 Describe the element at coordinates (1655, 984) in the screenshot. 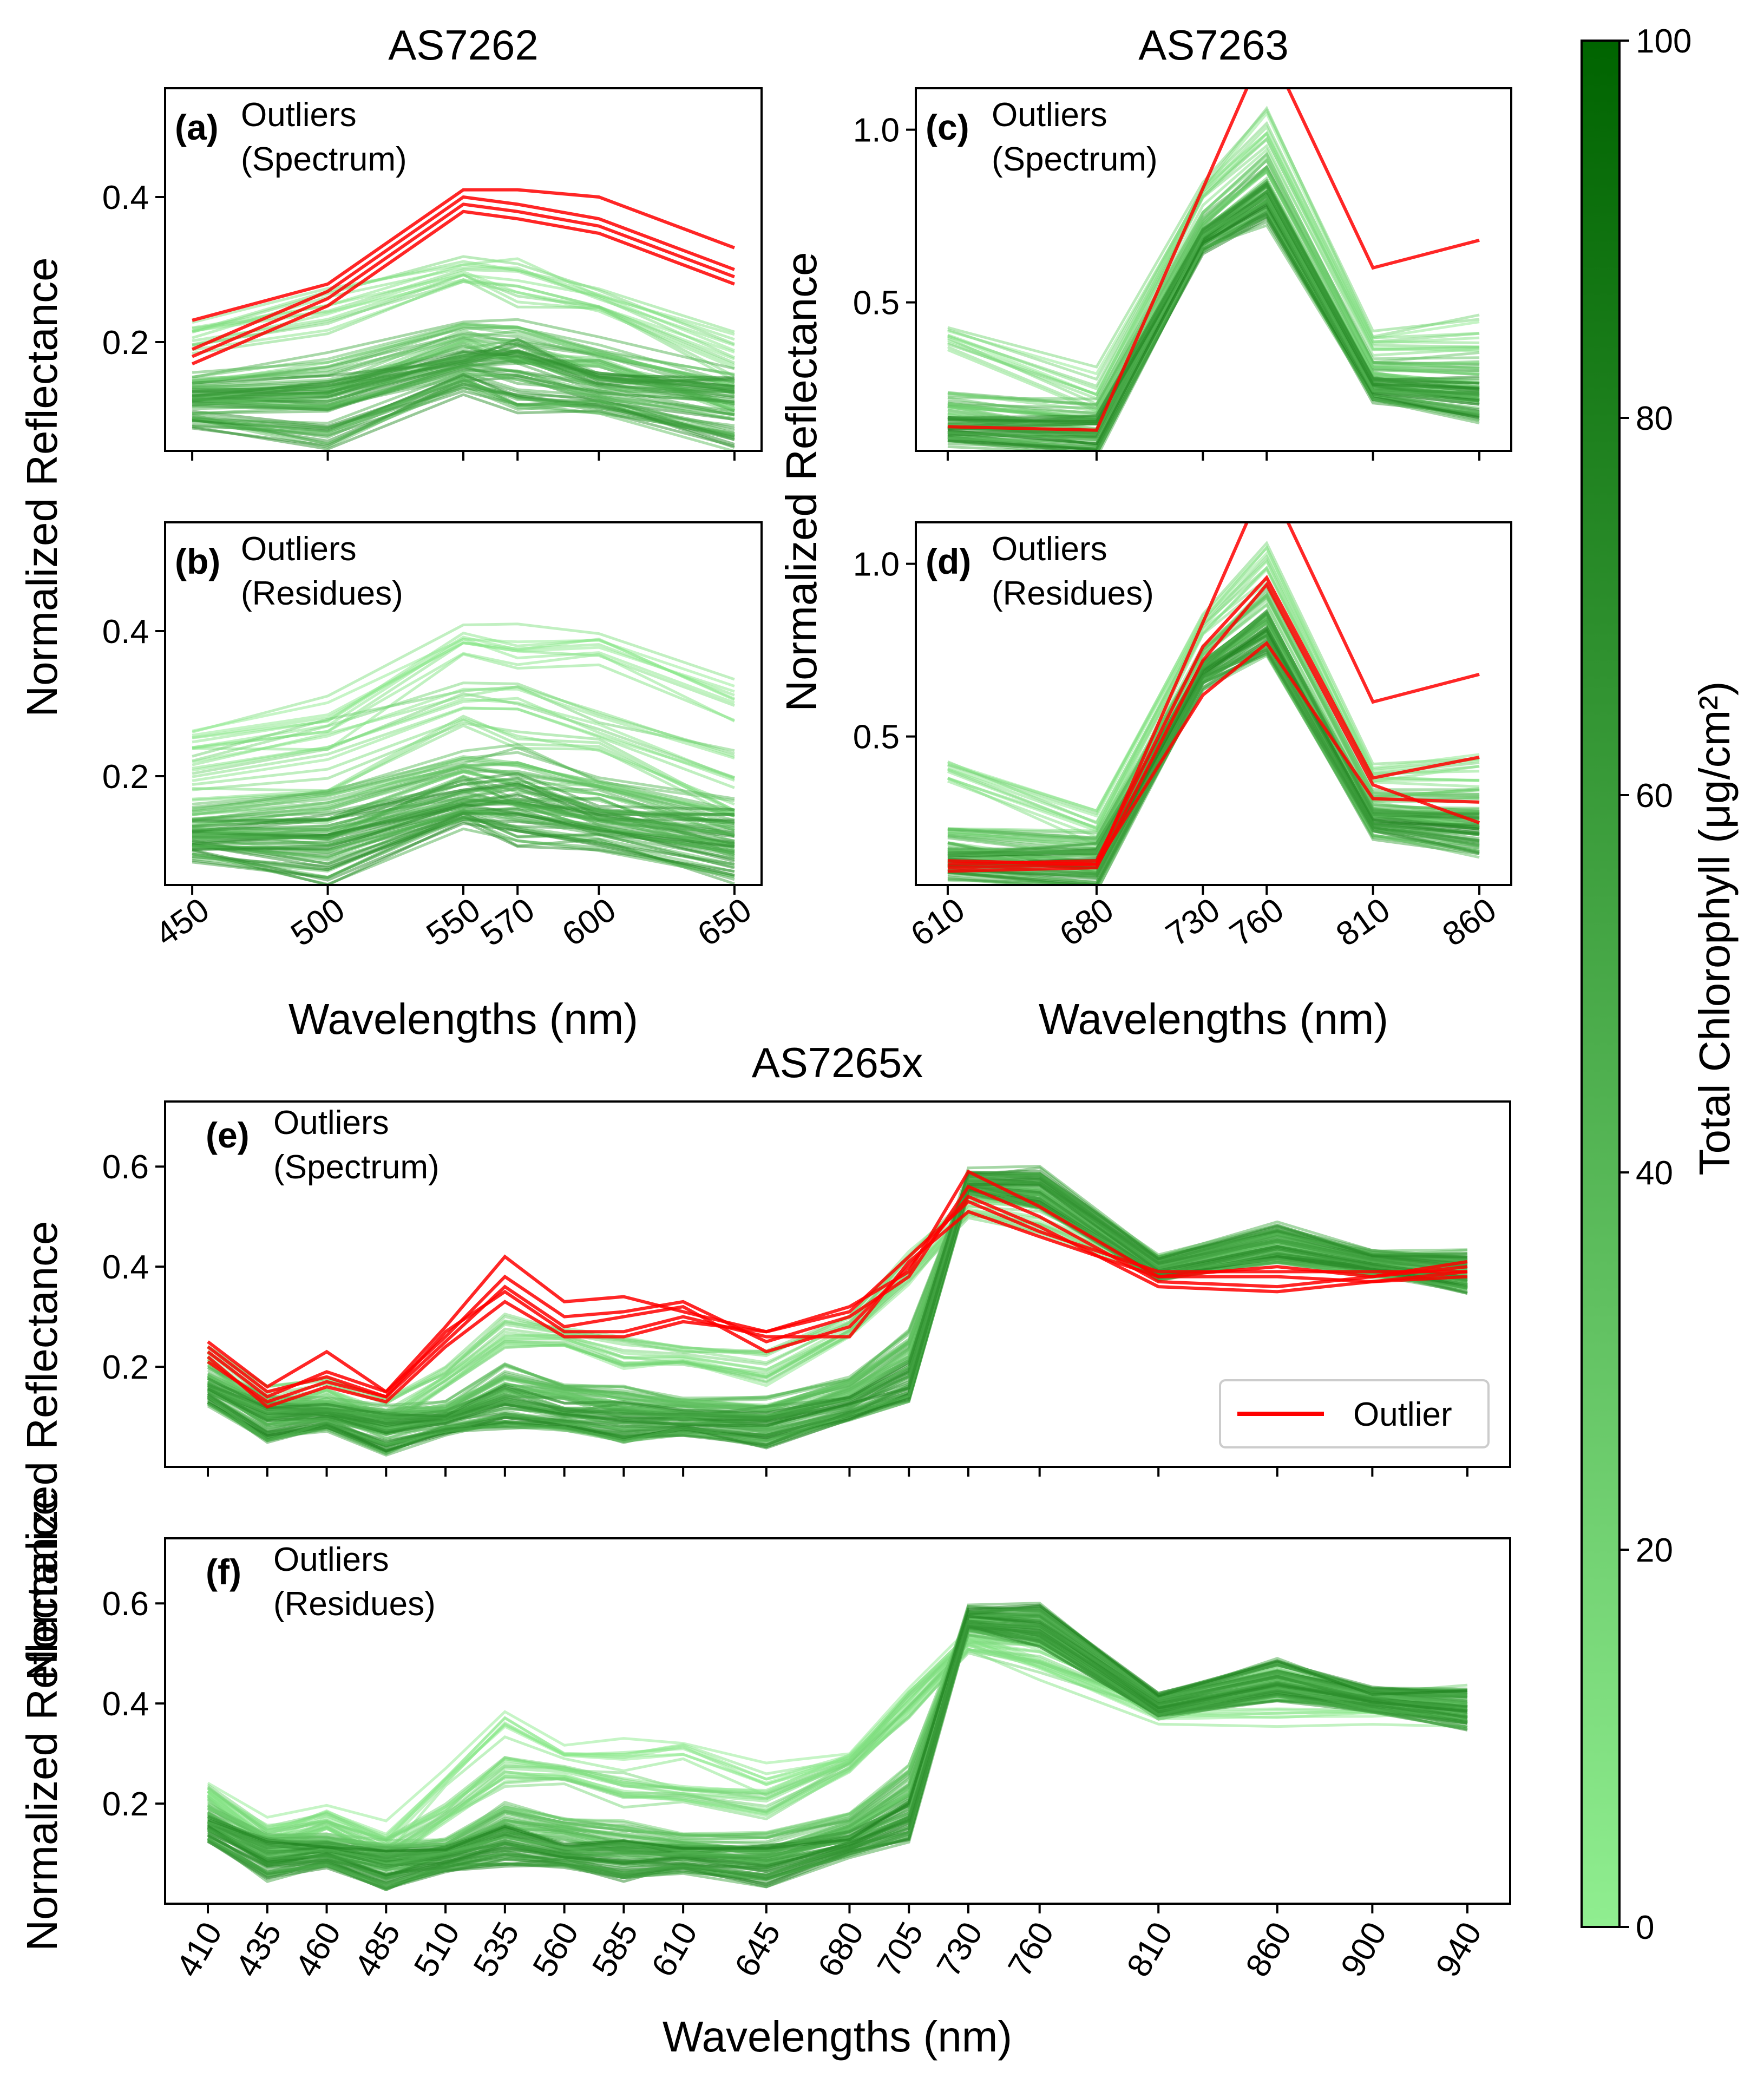

I see `colorbar-ticks: 0 20 40 60 80 100` at that location.